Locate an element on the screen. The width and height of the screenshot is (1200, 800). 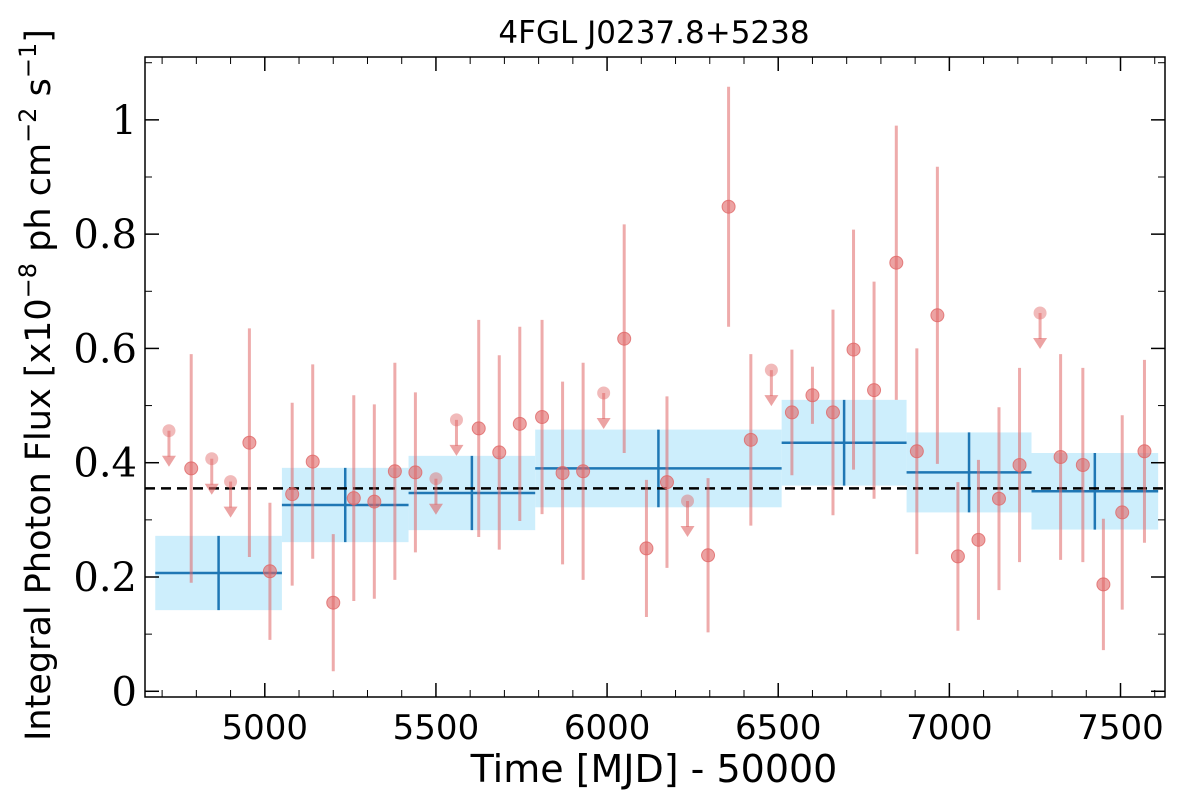
y-axis-label-exp2: −2 is located at coordinates (28, 125).